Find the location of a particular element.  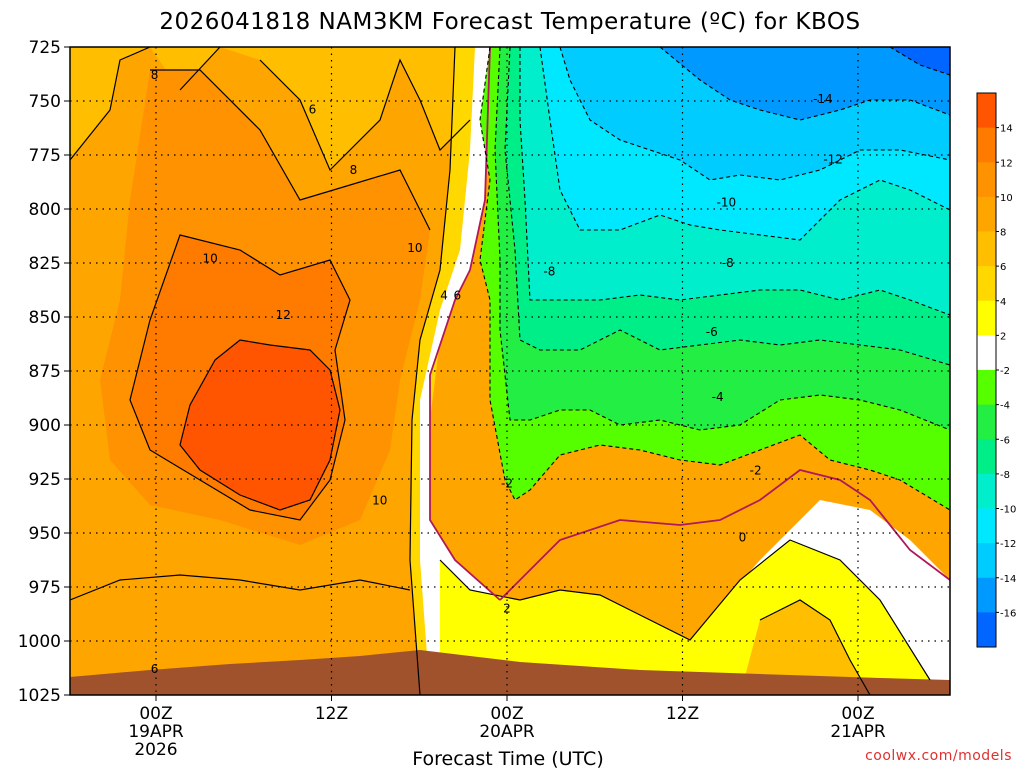

colorbar-label: -4 is located at coordinates (1005, 406).